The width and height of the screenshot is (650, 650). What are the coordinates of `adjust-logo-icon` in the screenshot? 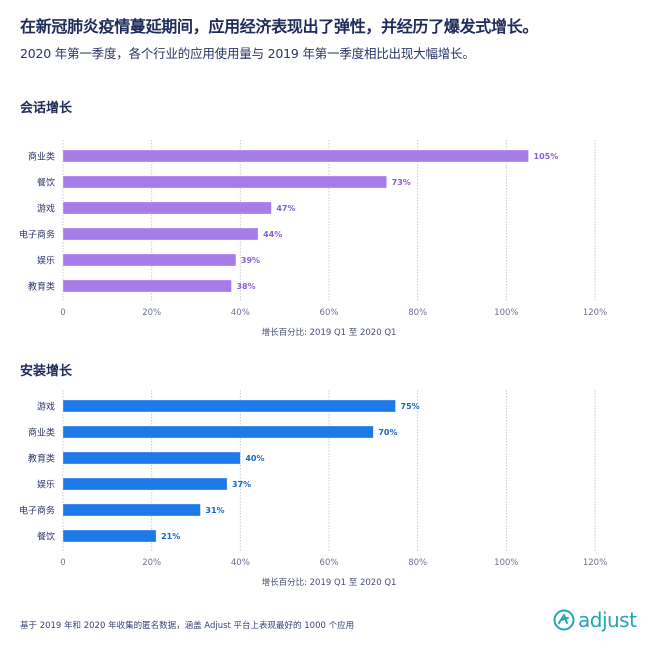 It's located at (564, 620).